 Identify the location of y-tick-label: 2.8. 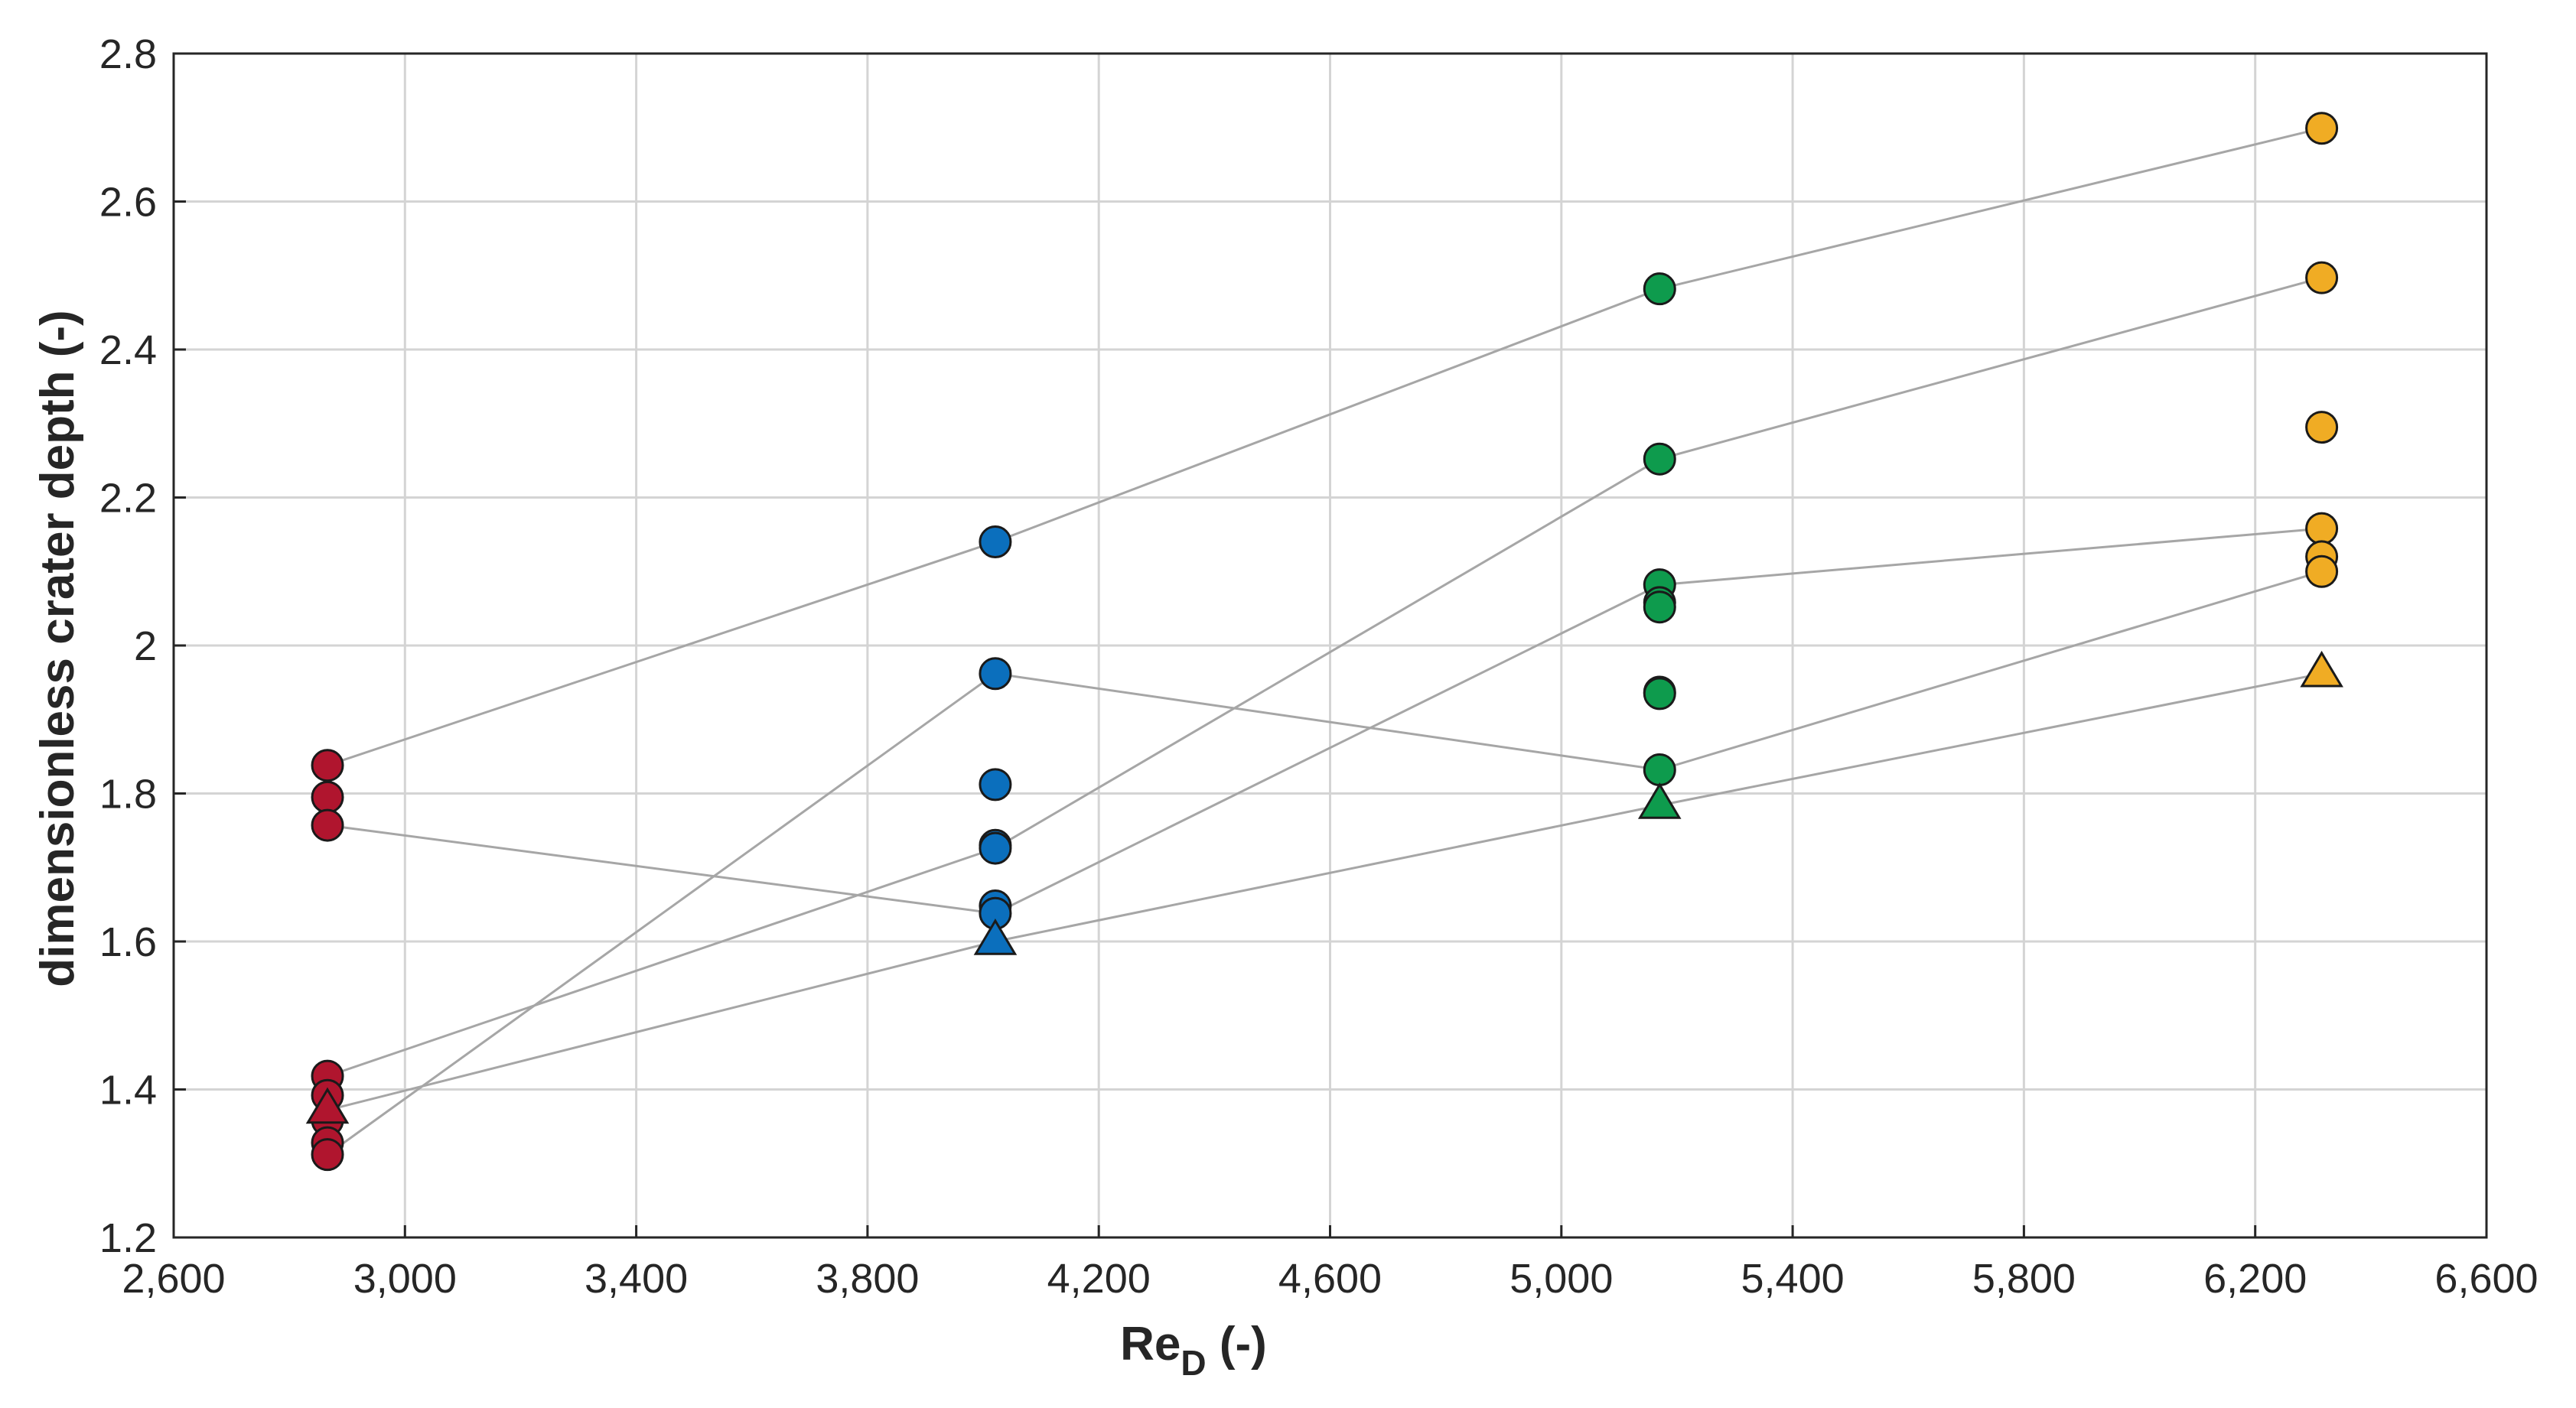
(128, 54).